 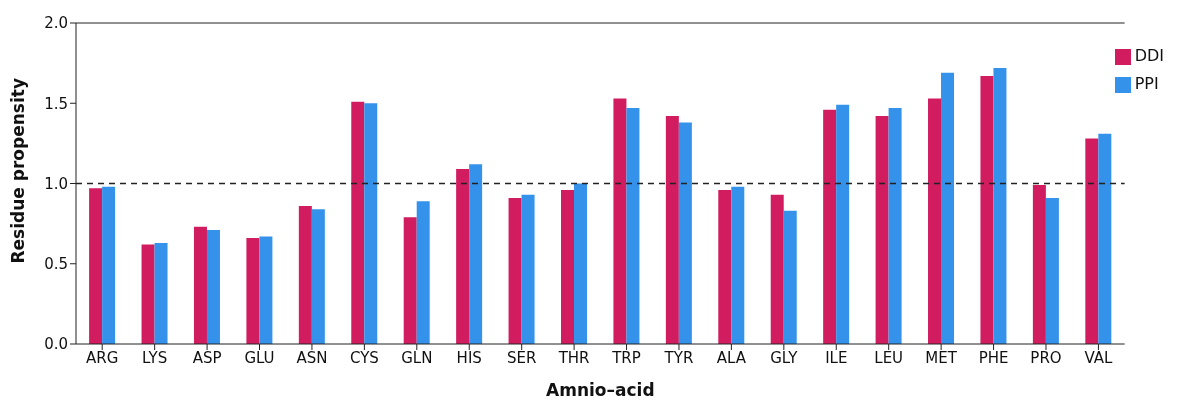 I want to click on legend-label: DDI, so click(x=1149, y=55).